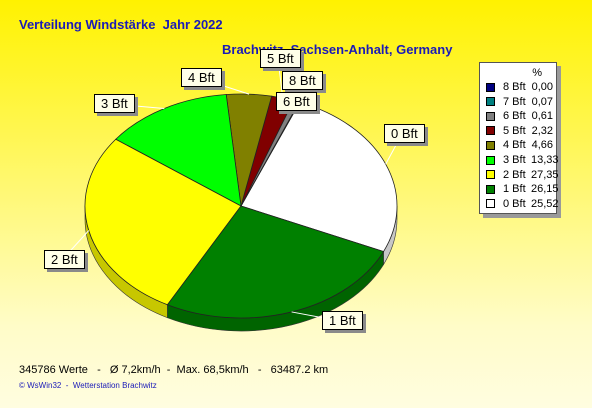 Image resolution: width=592 pixels, height=408 pixels. Describe the element at coordinates (114, 103) in the screenshot. I see `slice-label-3-bft: 3 Bft` at that location.